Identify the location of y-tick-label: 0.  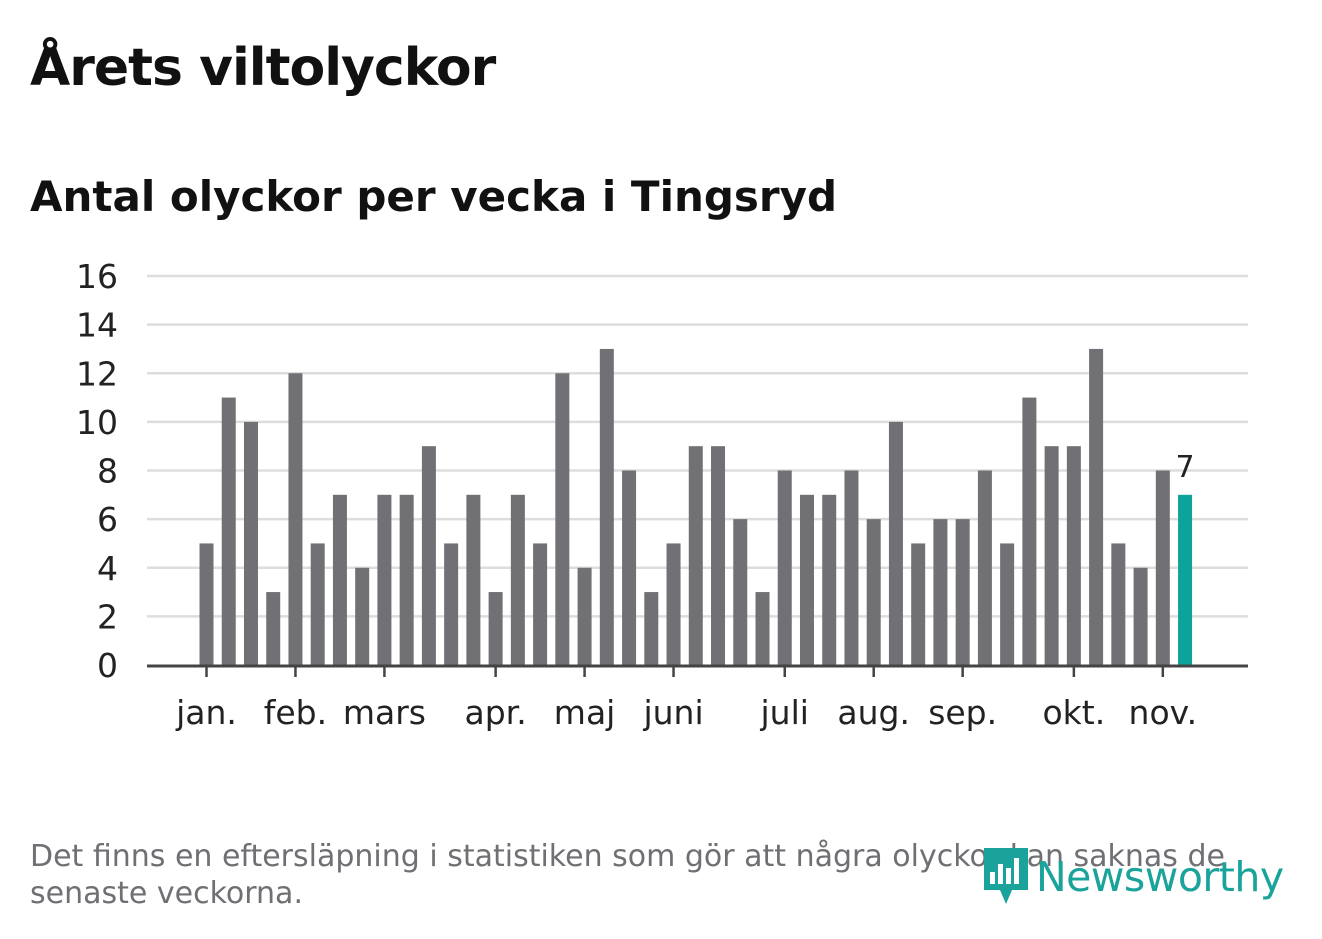
(107, 665).